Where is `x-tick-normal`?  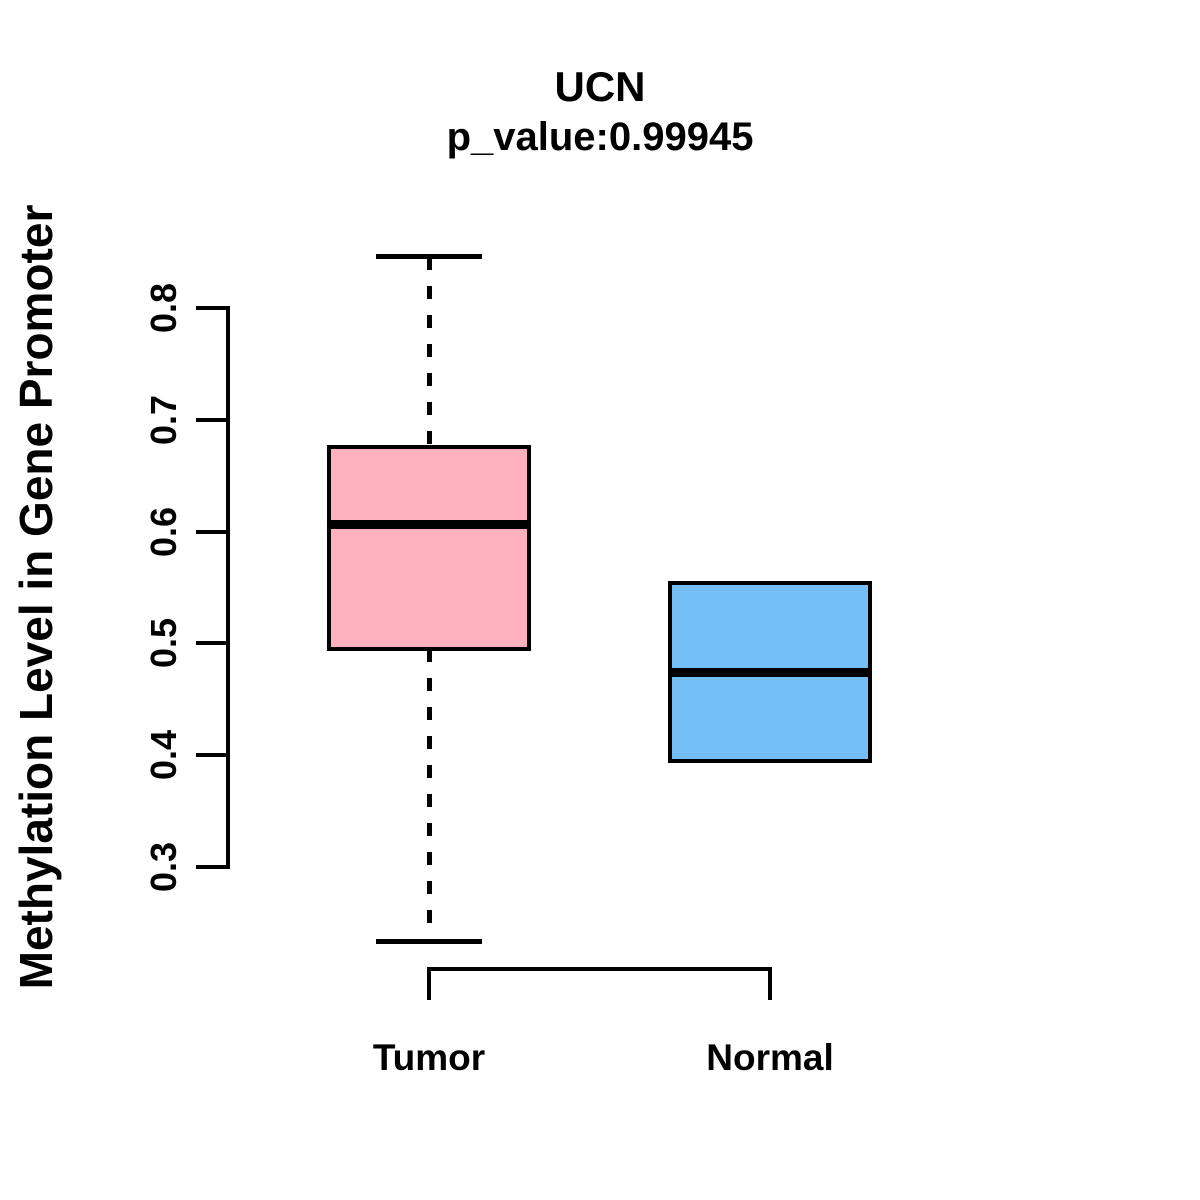 x-tick-normal is located at coordinates (770, 983).